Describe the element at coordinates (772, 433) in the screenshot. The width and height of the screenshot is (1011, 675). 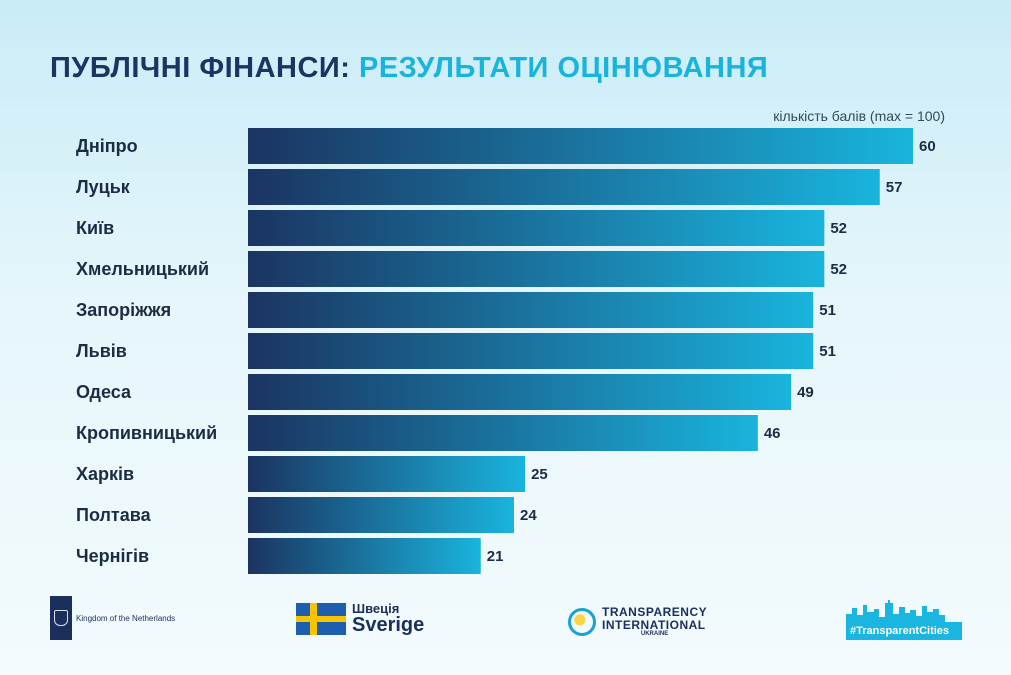
I see `value-label: 46` at that location.